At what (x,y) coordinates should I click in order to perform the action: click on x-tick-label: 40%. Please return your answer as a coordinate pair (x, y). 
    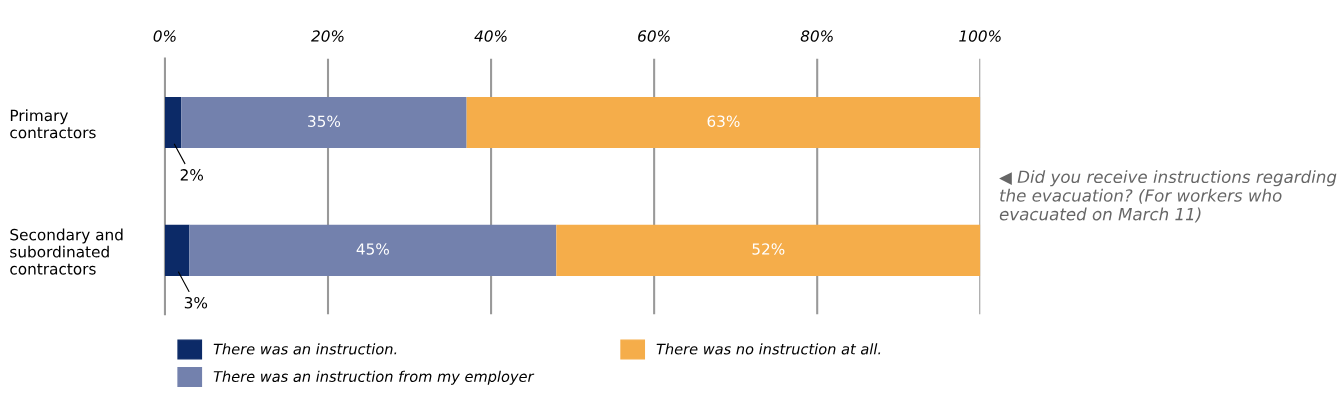
    Looking at the image, I should click on (490, 36).